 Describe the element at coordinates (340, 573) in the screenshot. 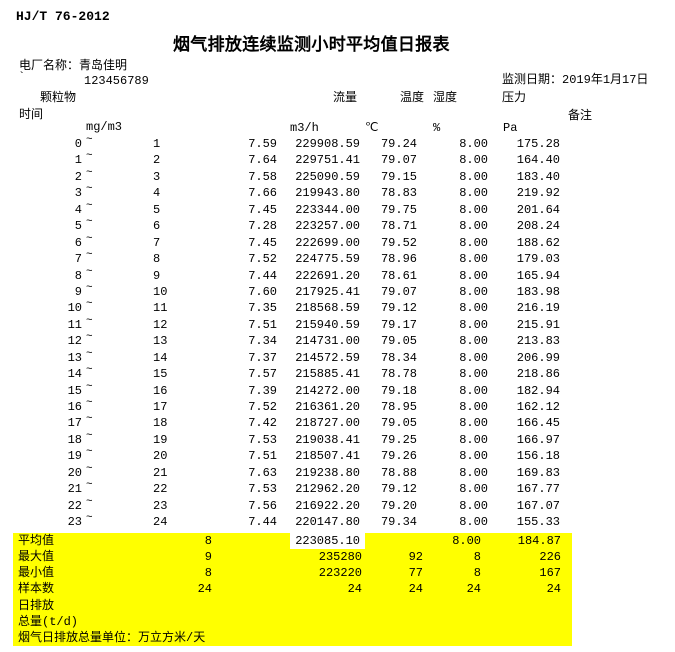

I see `summary-flow: 223220` at that location.